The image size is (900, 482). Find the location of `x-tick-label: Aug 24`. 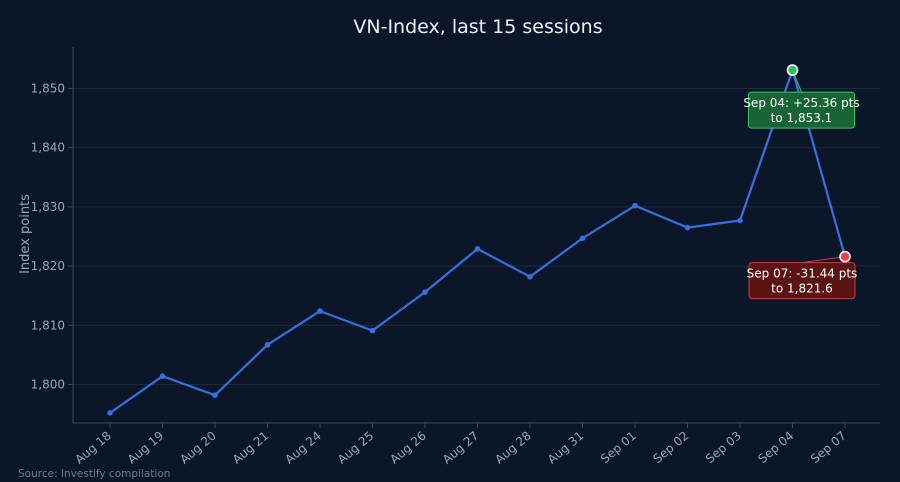

x-tick-label: Aug 24 is located at coordinates (303, 448).